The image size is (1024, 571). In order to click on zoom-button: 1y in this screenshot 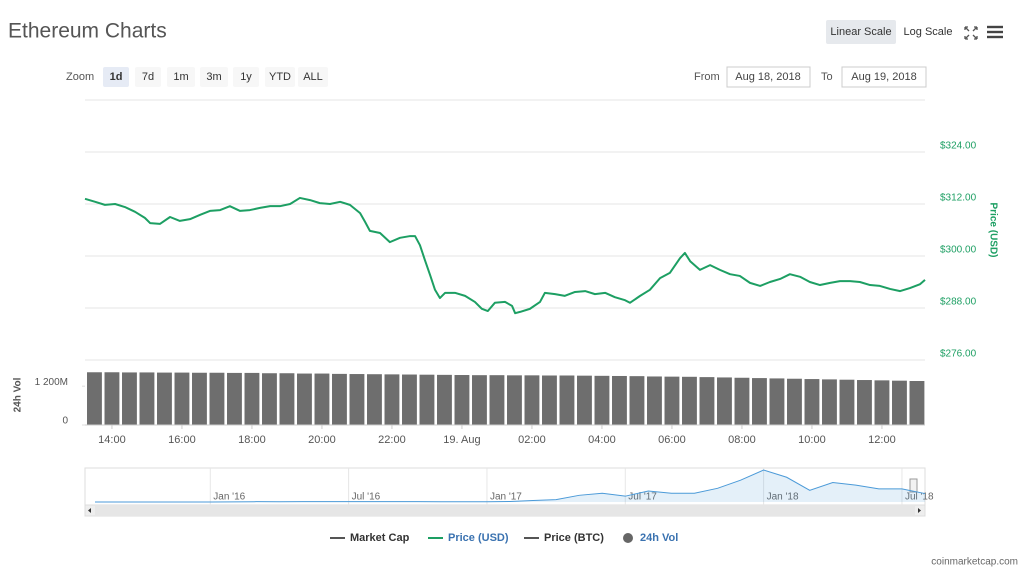, I will do `click(246, 77)`.